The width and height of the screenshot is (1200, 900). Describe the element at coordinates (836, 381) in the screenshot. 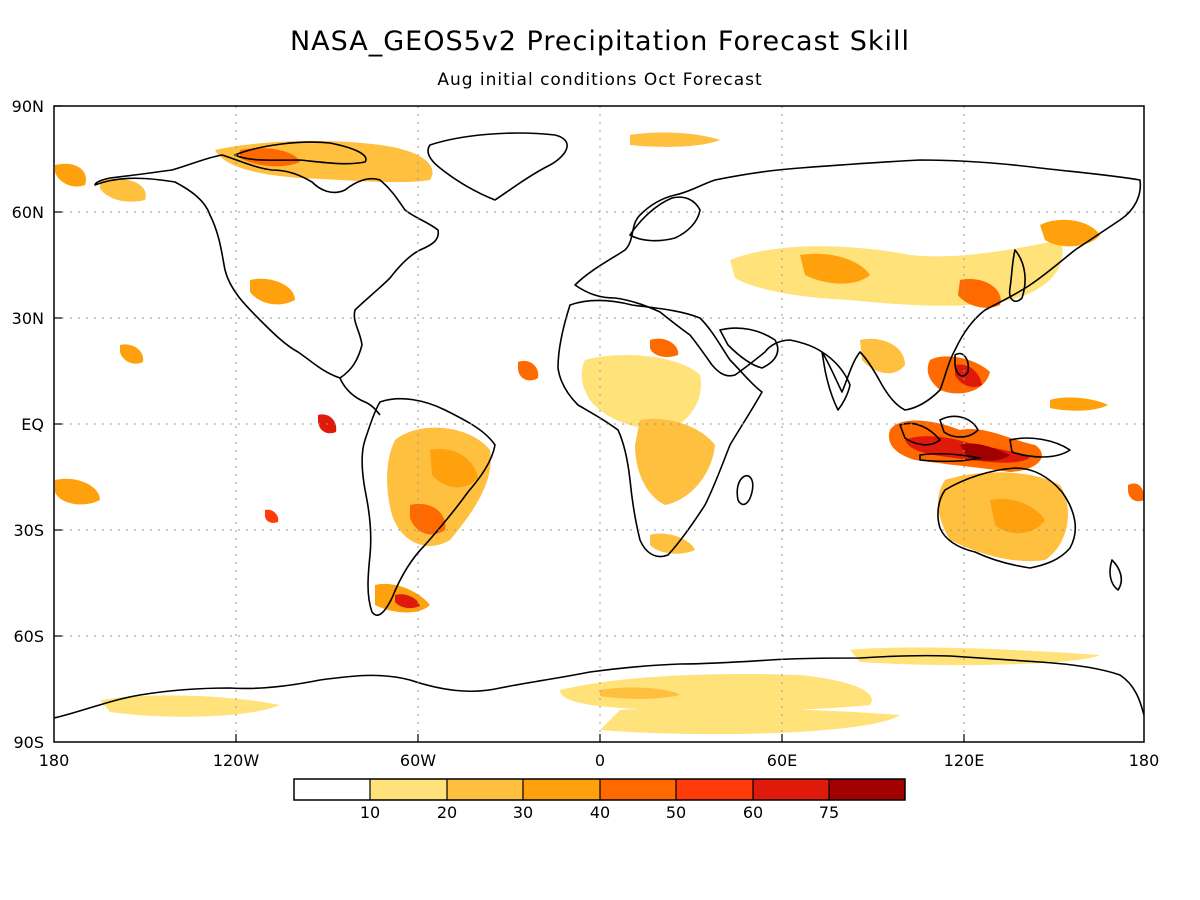

I see `coast-india` at that location.